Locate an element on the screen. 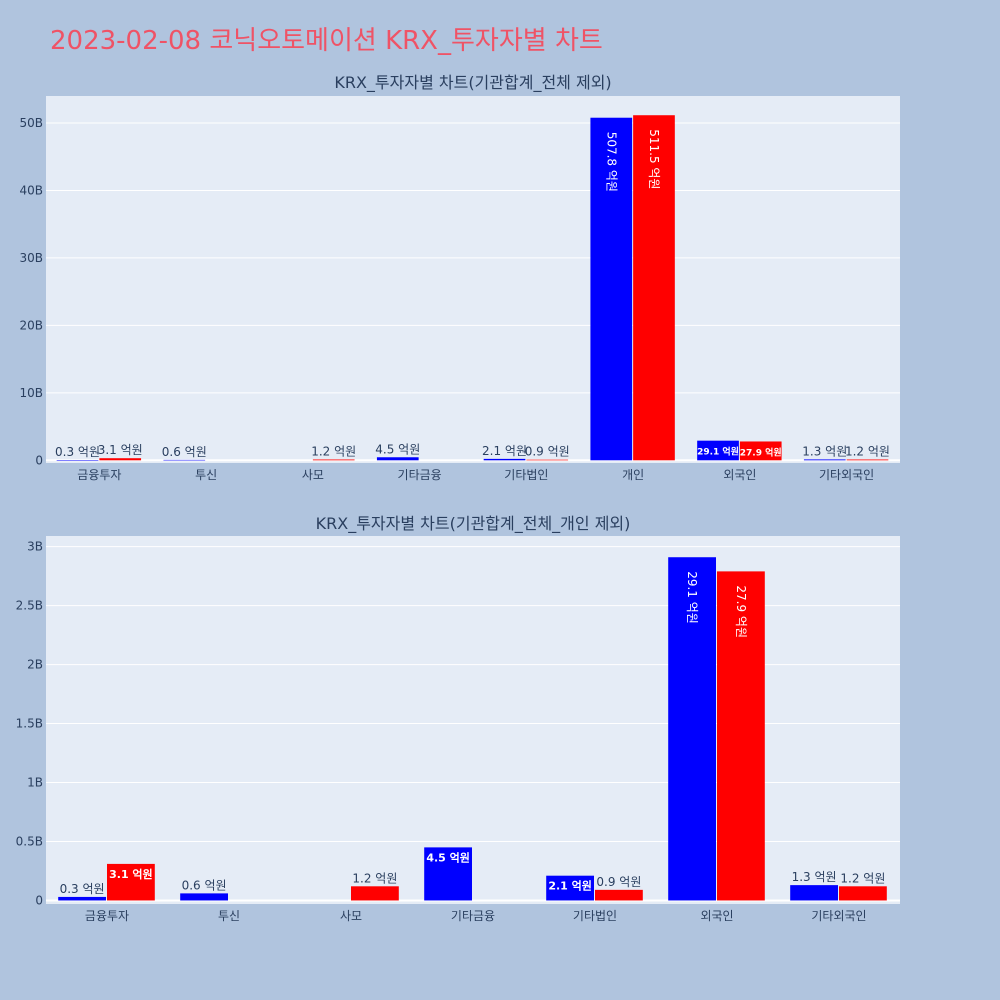  data-label: 507.8 억원 is located at coordinates (611, 162).